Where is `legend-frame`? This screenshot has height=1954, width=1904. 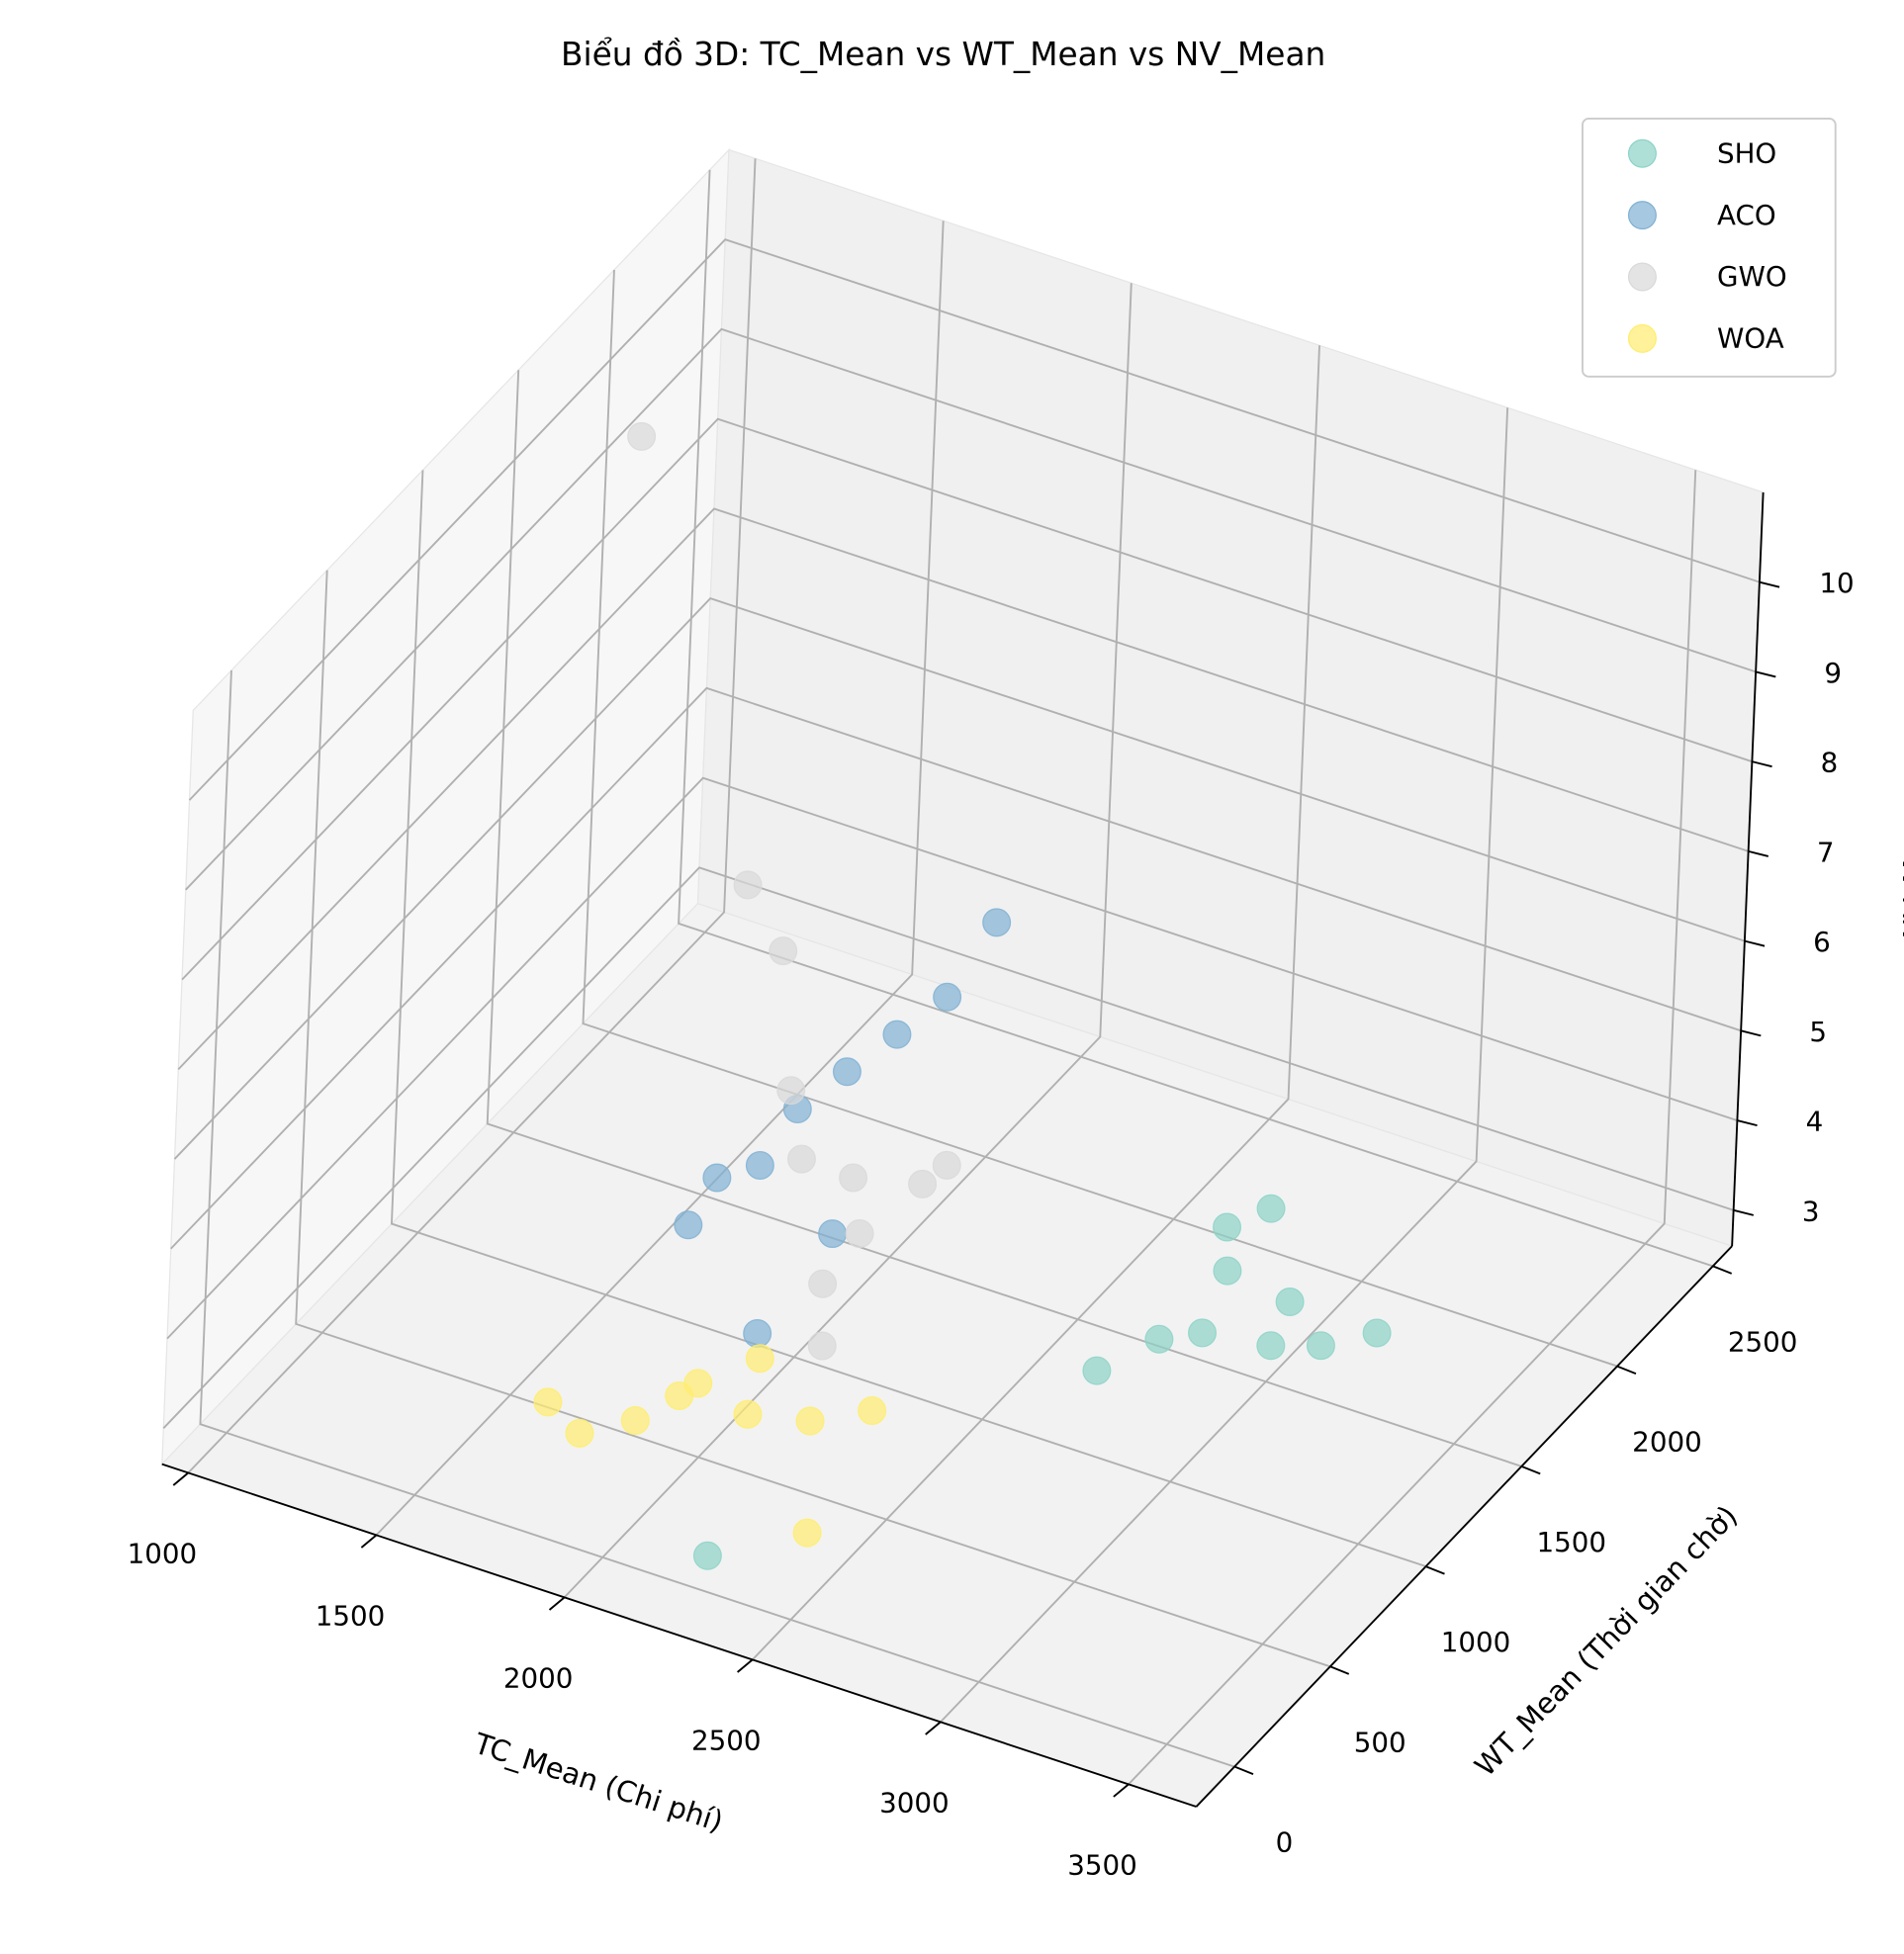 legend-frame is located at coordinates (1709, 248).